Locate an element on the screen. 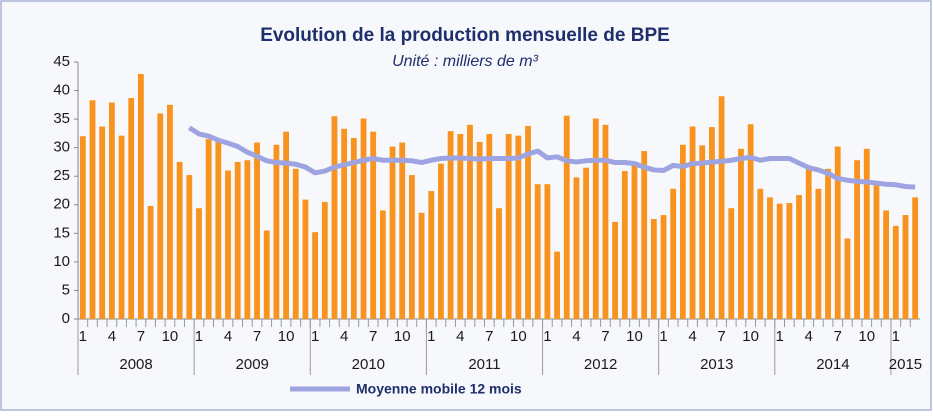  year-label: 2008 is located at coordinates (135, 364).